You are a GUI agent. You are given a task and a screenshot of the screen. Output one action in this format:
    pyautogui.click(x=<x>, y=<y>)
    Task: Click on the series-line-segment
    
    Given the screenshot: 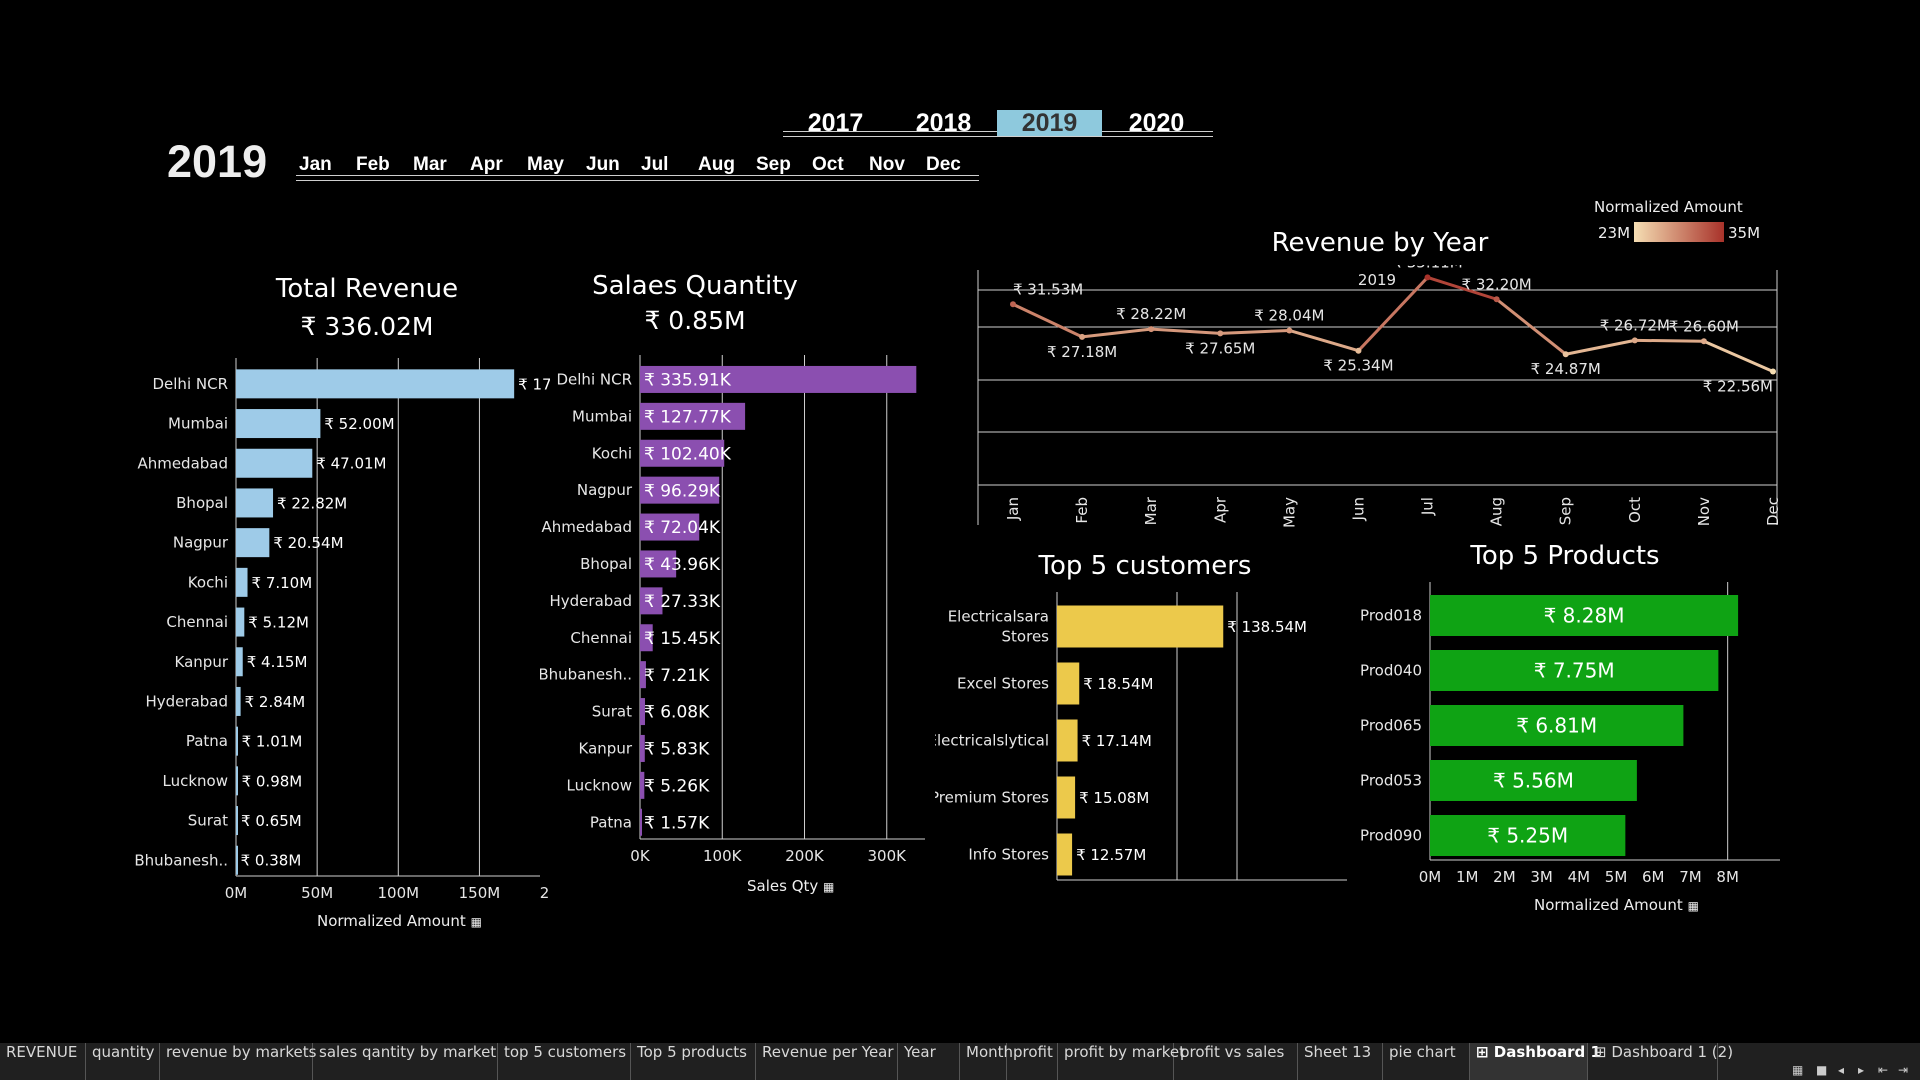 What is the action you would take?
    pyautogui.click(x=1393, y=314)
    